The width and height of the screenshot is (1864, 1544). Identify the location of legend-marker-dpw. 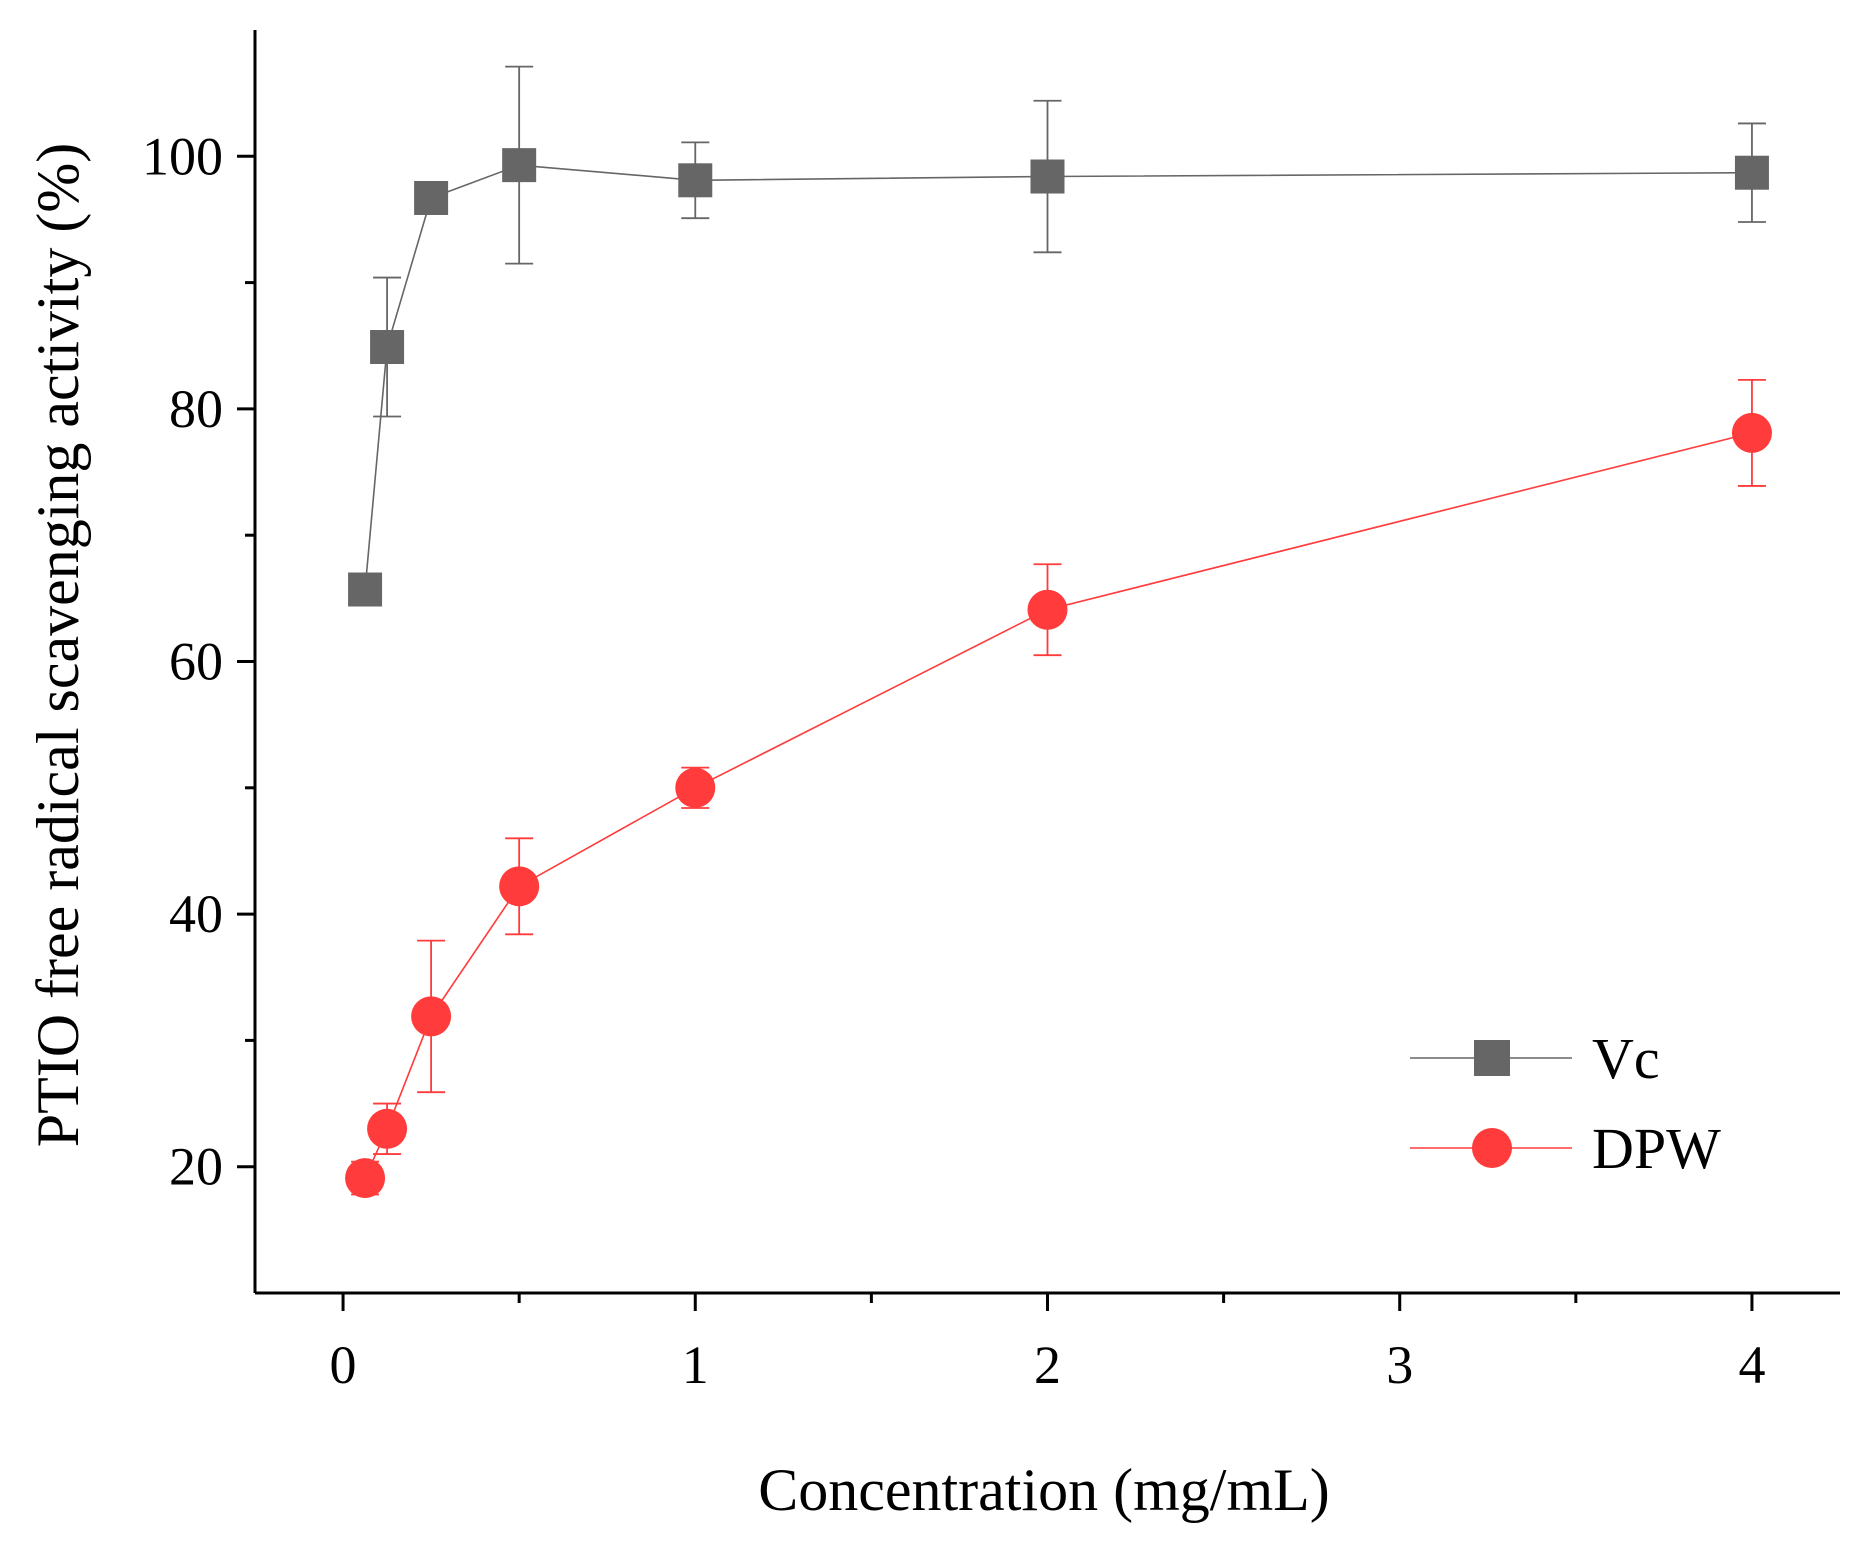
(1492, 1148).